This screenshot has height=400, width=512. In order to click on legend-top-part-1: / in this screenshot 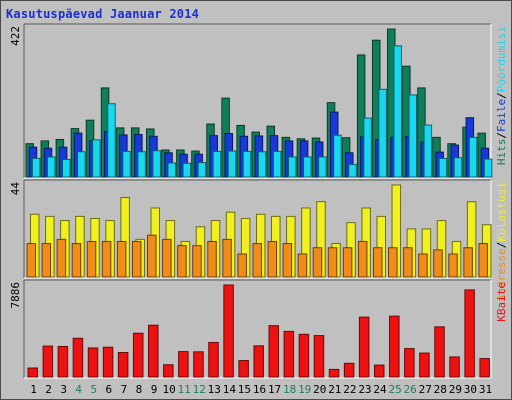, I will do `click(501, 135)`.